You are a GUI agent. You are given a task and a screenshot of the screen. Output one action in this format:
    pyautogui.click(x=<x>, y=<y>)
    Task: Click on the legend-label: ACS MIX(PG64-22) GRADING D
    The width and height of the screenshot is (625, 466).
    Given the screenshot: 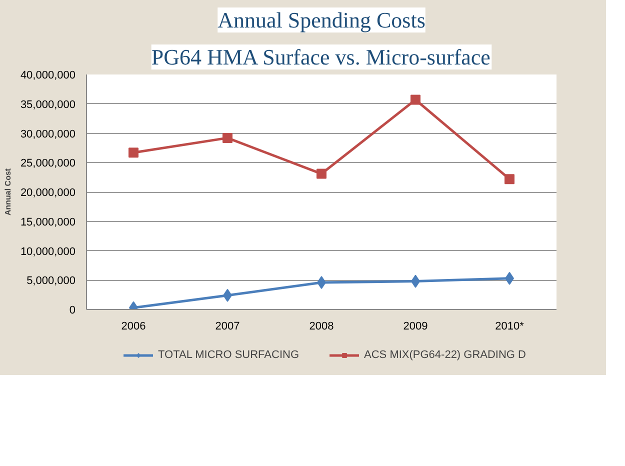 What is the action you would take?
    pyautogui.click(x=445, y=355)
    